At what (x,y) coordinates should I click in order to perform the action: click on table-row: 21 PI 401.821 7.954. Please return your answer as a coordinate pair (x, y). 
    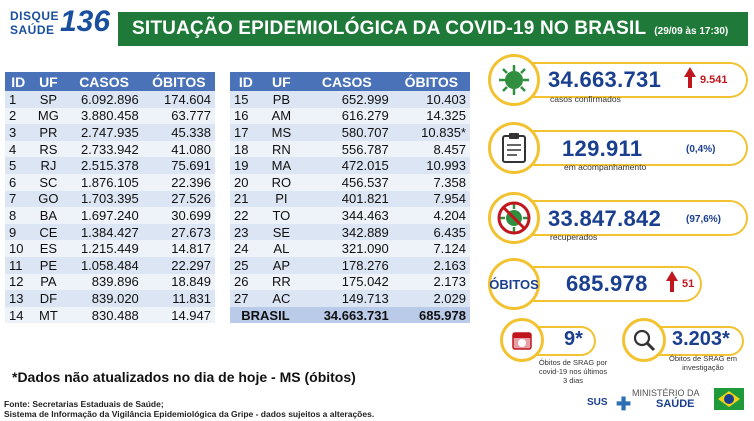
    Looking at the image, I should click on (350, 199).